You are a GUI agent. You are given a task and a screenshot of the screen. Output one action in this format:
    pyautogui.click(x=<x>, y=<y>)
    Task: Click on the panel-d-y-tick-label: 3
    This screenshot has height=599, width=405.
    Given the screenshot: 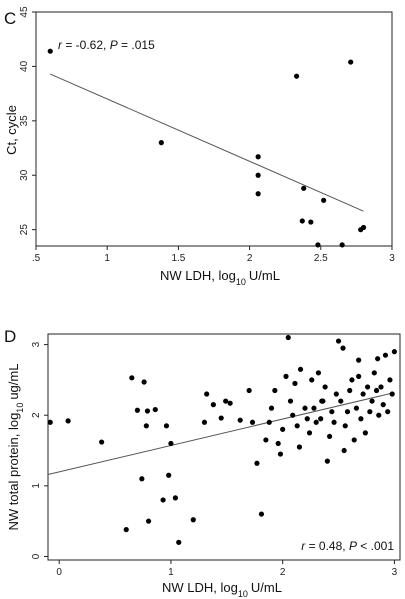 What is the action you would take?
    pyautogui.click(x=36, y=344)
    